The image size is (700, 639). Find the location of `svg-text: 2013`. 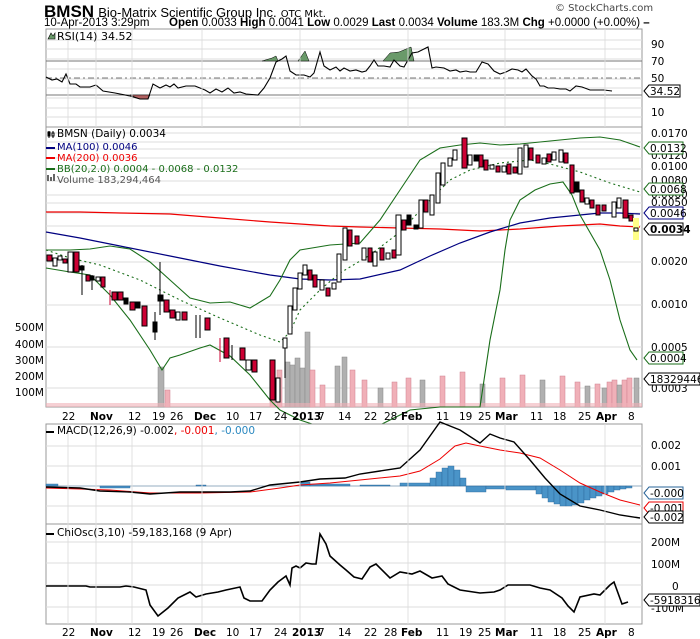

svg-text: 2013 is located at coordinates (306, 417).